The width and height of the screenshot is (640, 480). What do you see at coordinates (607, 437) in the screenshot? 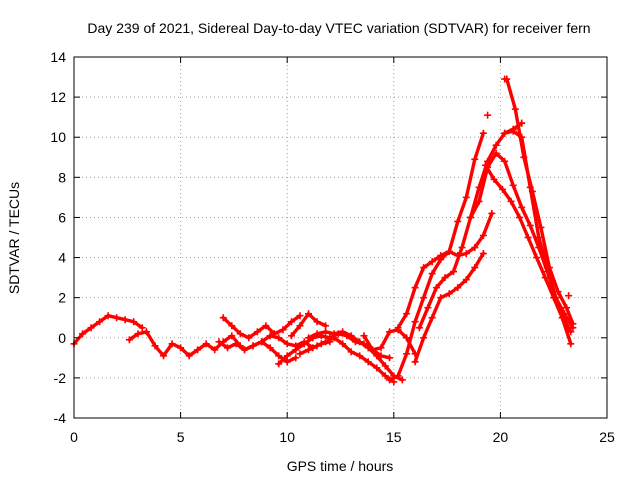
I see `x-tick-label: 25` at bounding box center [607, 437].